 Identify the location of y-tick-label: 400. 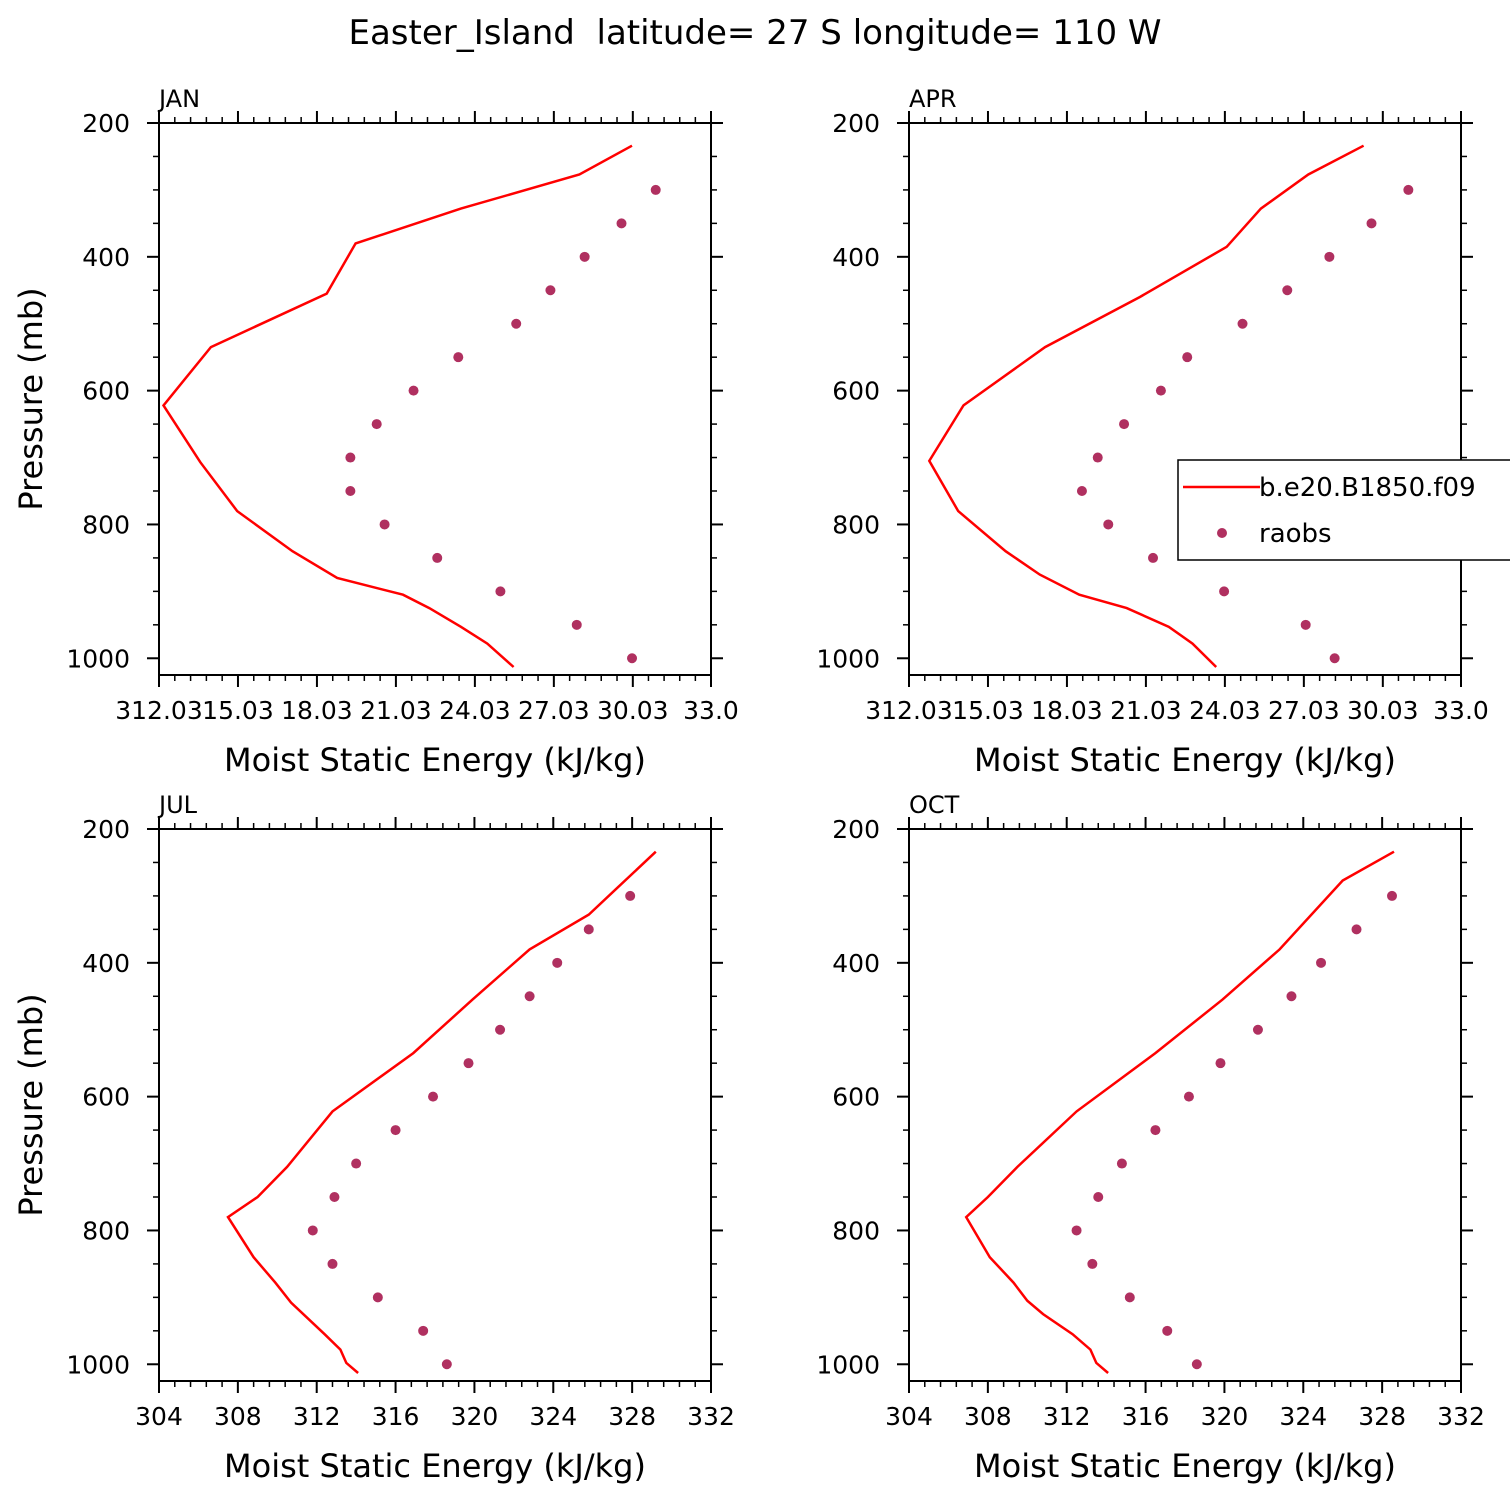
(856, 257).